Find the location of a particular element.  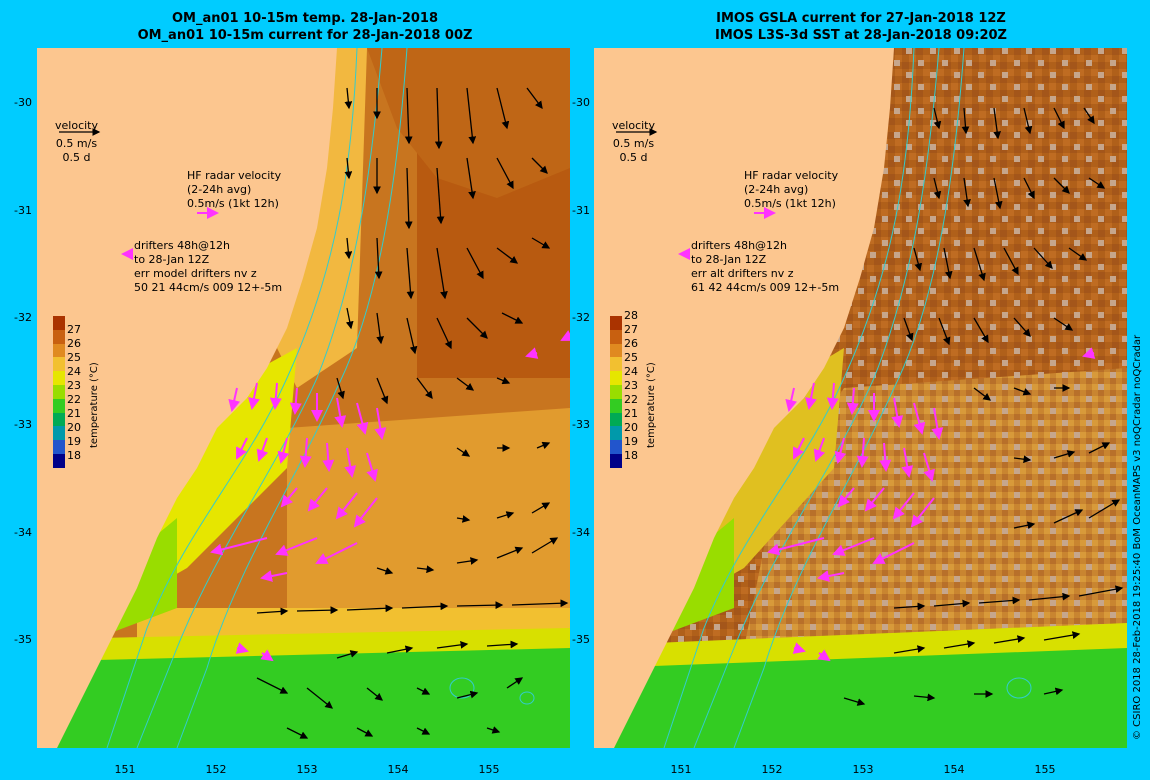

right-colorbar is located at coordinates (616, 392).